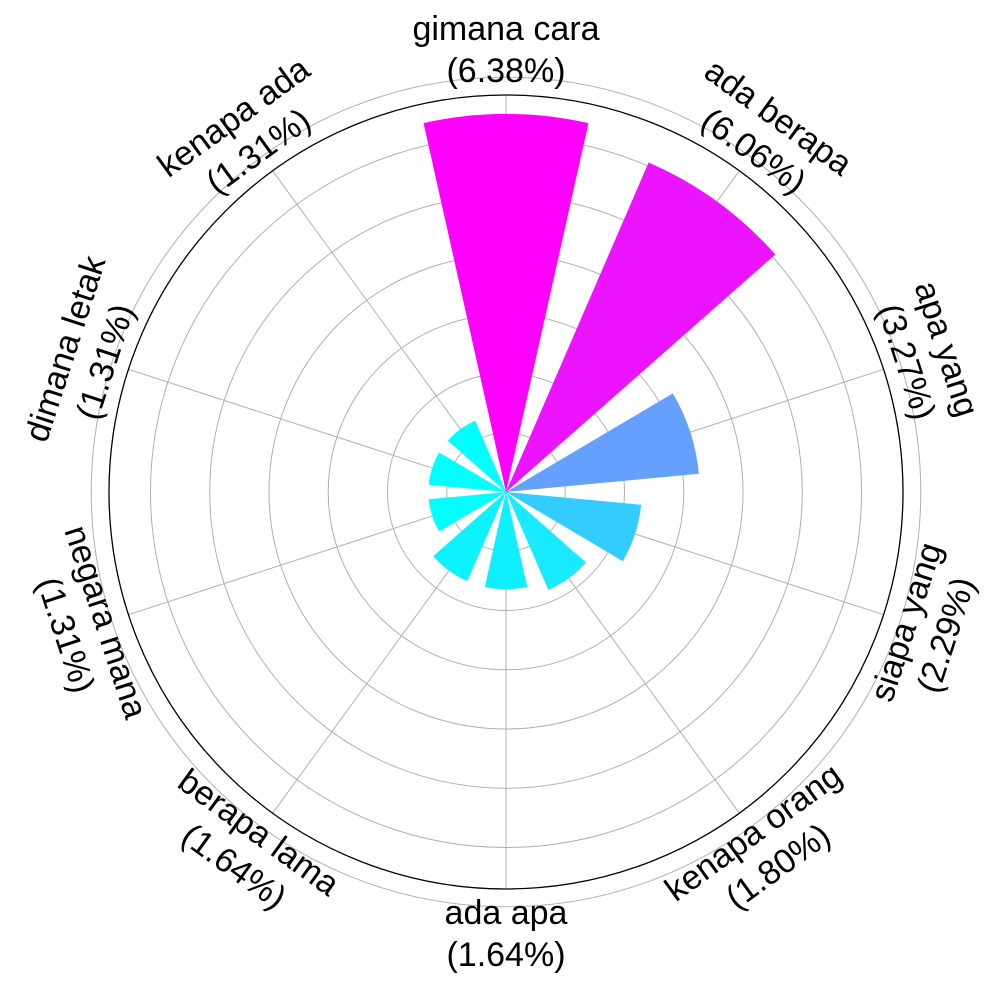 The image size is (1004, 989). What do you see at coordinates (546, 541) in the screenshot?
I see `bar-kenapa-orang` at bounding box center [546, 541].